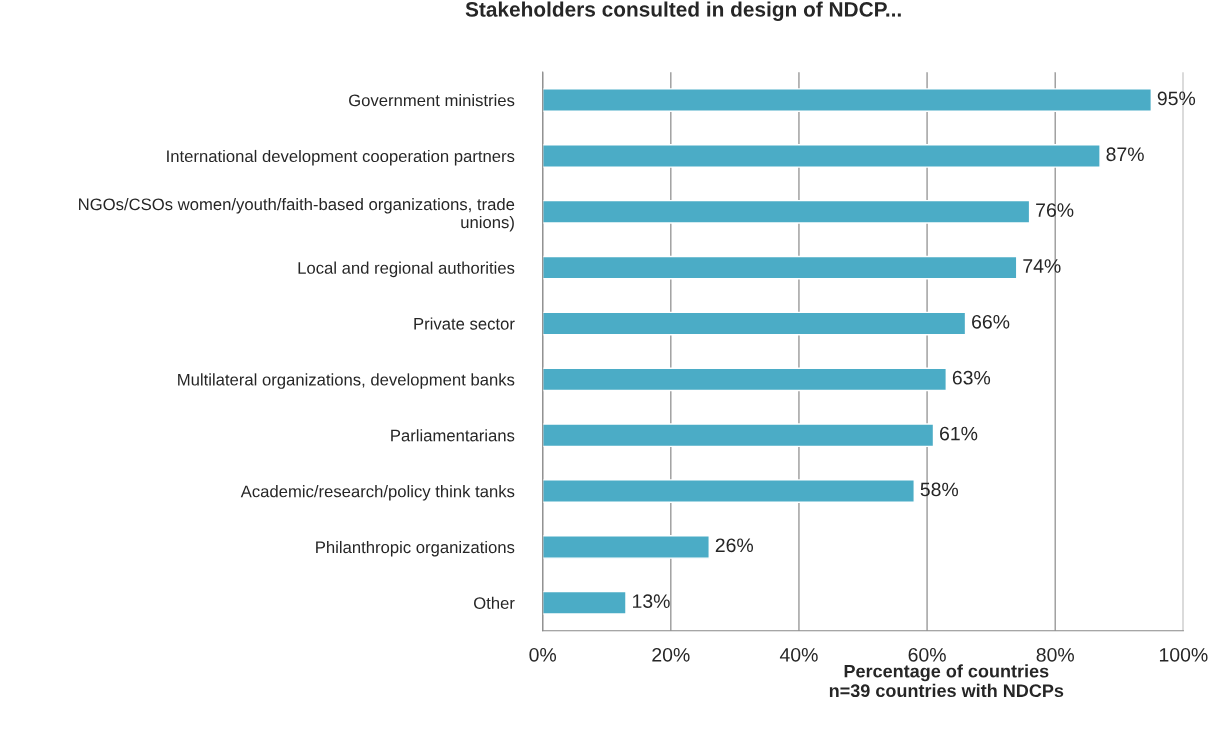 The image size is (1225, 736). Describe the element at coordinates (543, 654) in the screenshot. I see `x-tick-label: 0%` at that location.